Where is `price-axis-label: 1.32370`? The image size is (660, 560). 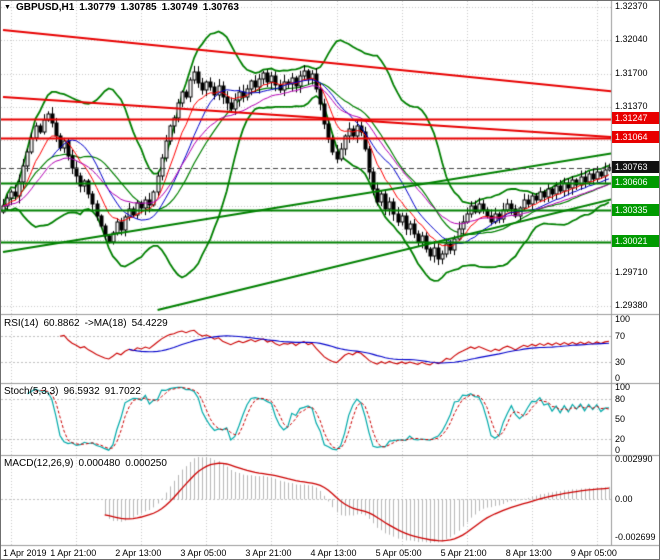 price-axis-label: 1.32370 is located at coordinates (631, 6).